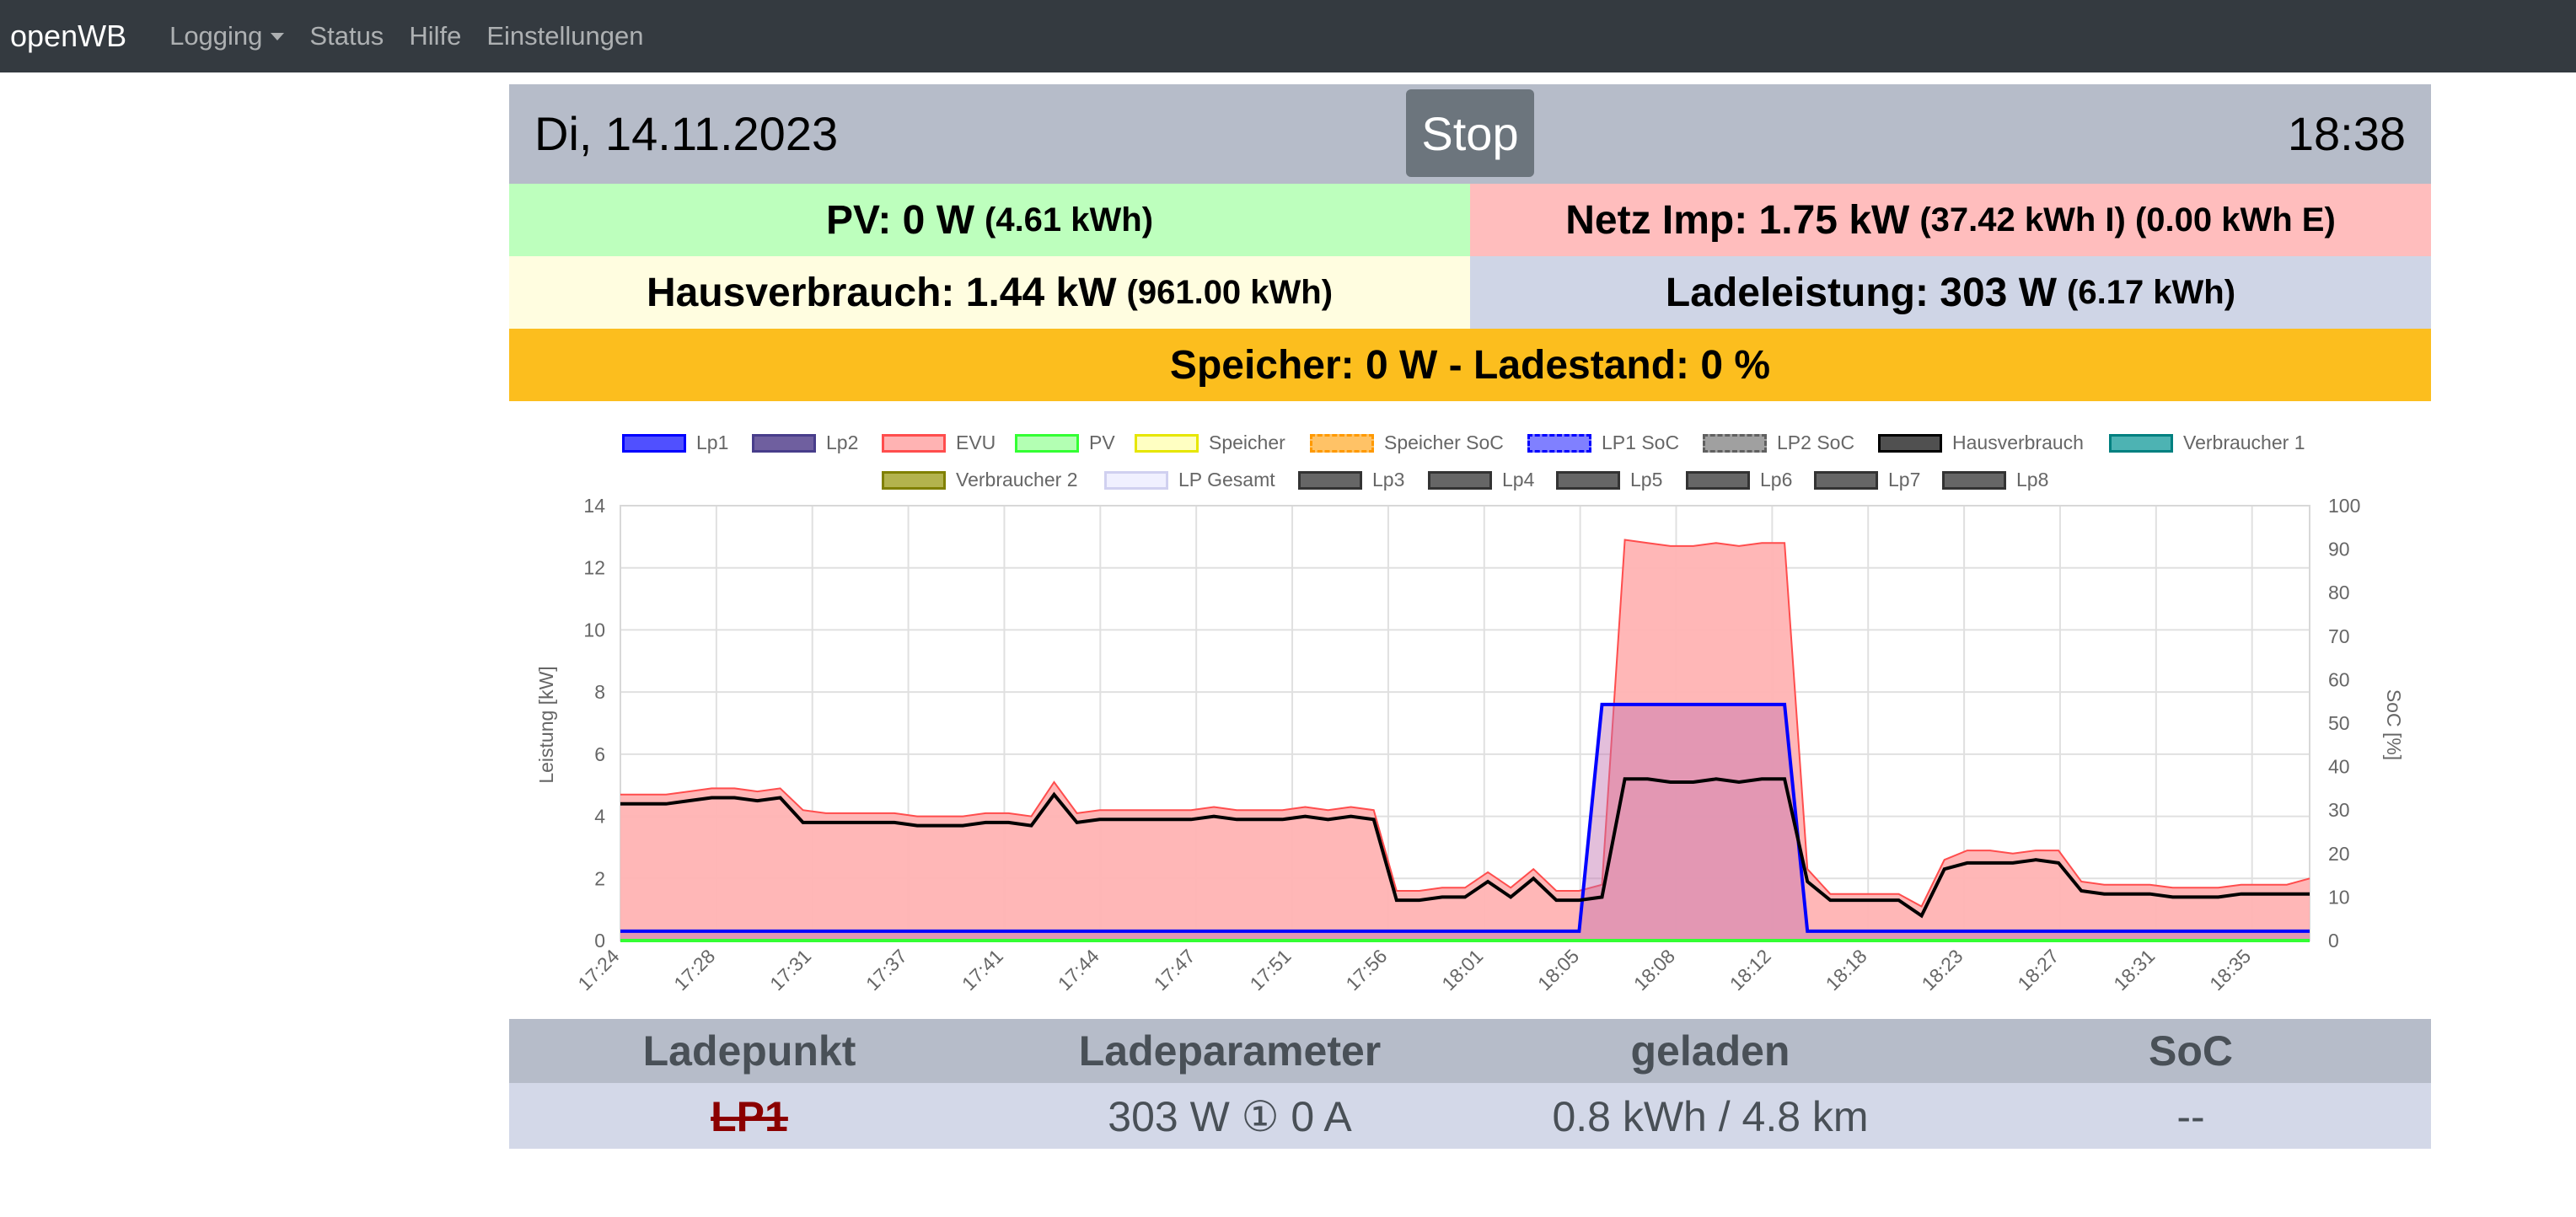 The height and width of the screenshot is (1217, 2576). Describe the element at coordinates (1321, 1116) in the screenshot. I see `charge-current: 0 A` at that location.